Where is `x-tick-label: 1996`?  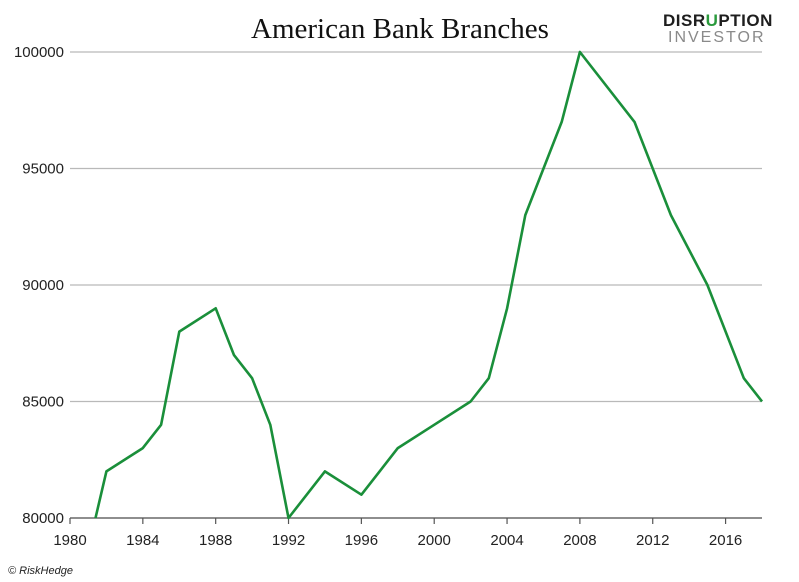 x-tick-label: 1996 is located at coordinates (361, 540).